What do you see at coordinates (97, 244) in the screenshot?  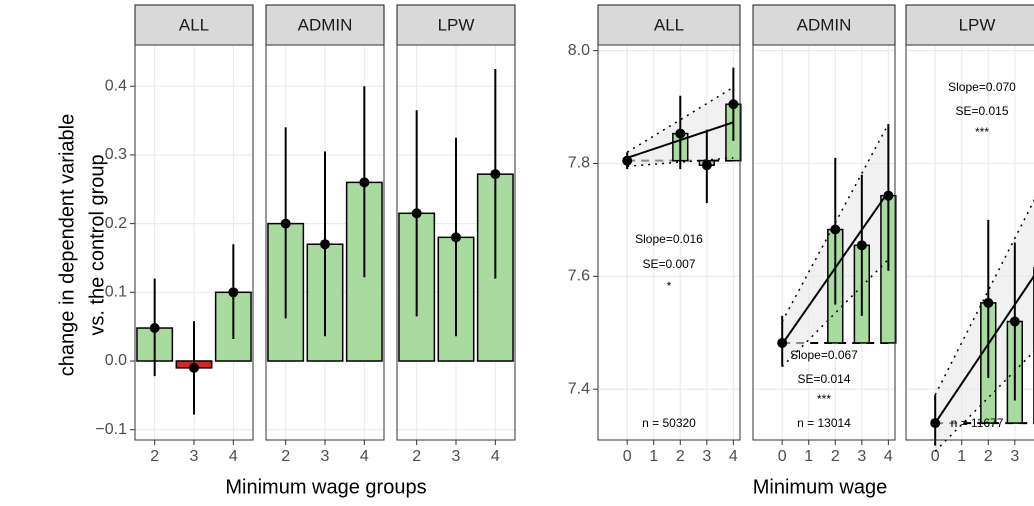 I see `y-axis-title: vs. the control group` at bounding box center [97, 244].